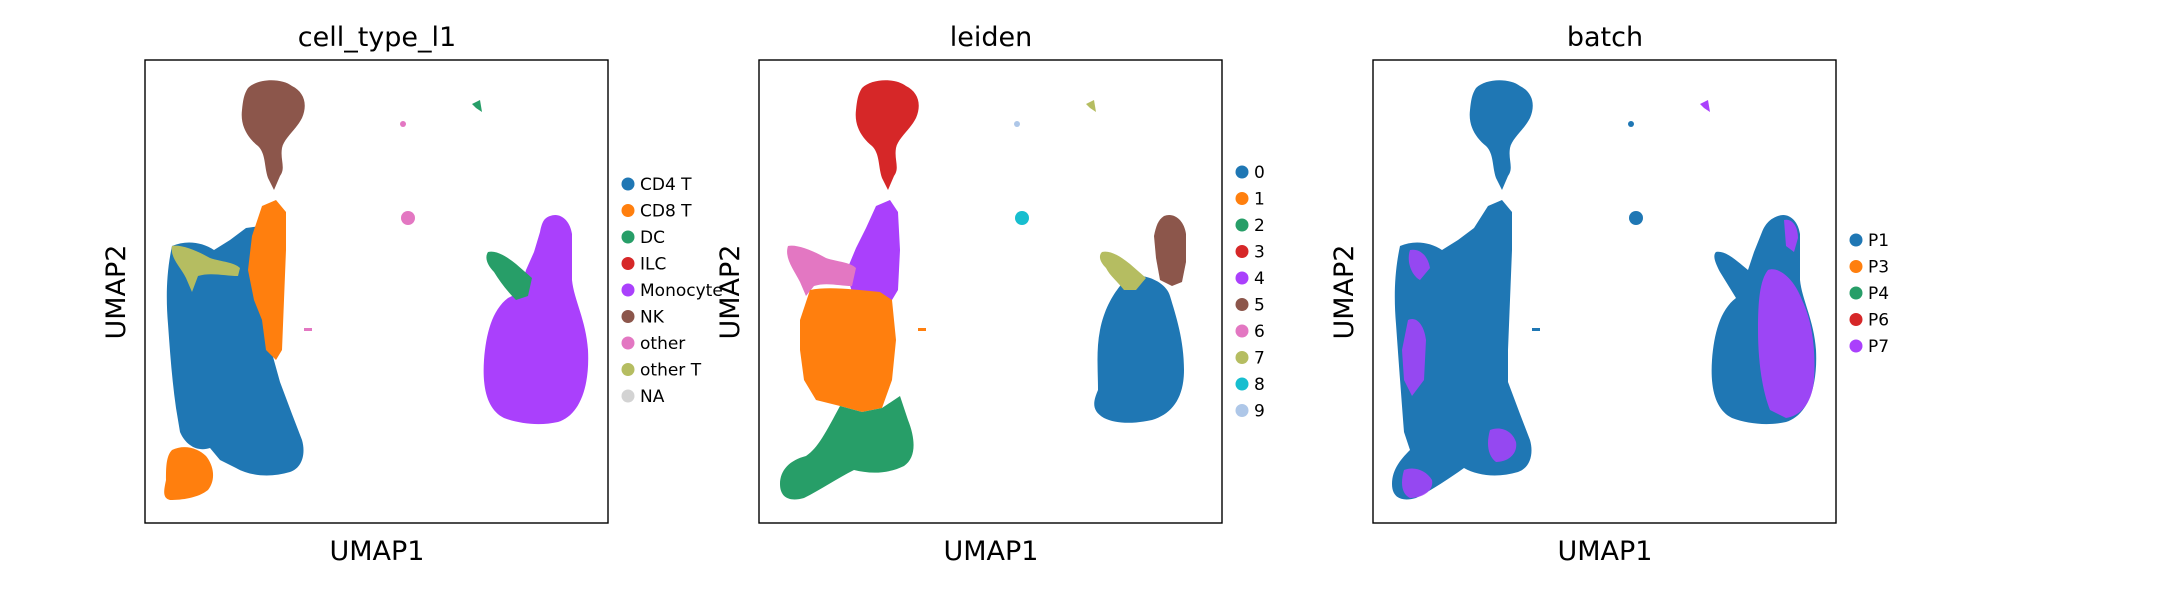 This screenshot has height=600, width=2173. Describe the element at coordinates (1878, 241) in the screenshot. I see `legend-label: P1` at that location.